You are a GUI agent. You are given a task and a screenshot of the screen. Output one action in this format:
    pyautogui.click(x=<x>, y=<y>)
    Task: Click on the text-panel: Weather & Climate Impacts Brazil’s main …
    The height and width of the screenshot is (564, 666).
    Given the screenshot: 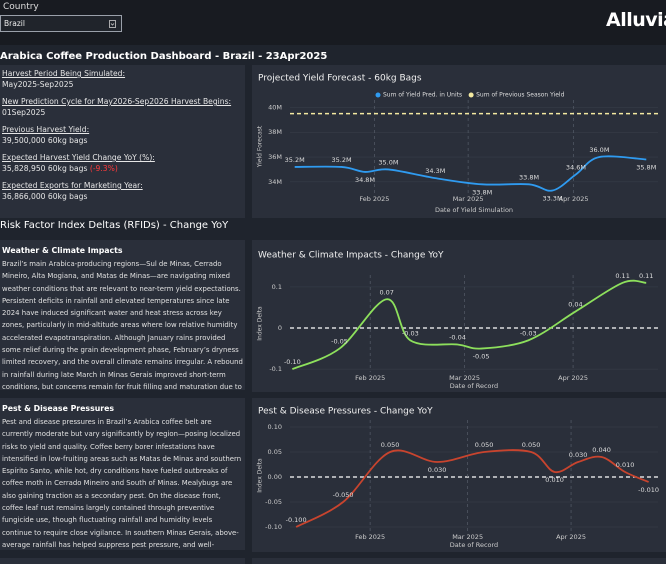 What is the action you would take?
    pyautogui.click(x=122, y=315)
    